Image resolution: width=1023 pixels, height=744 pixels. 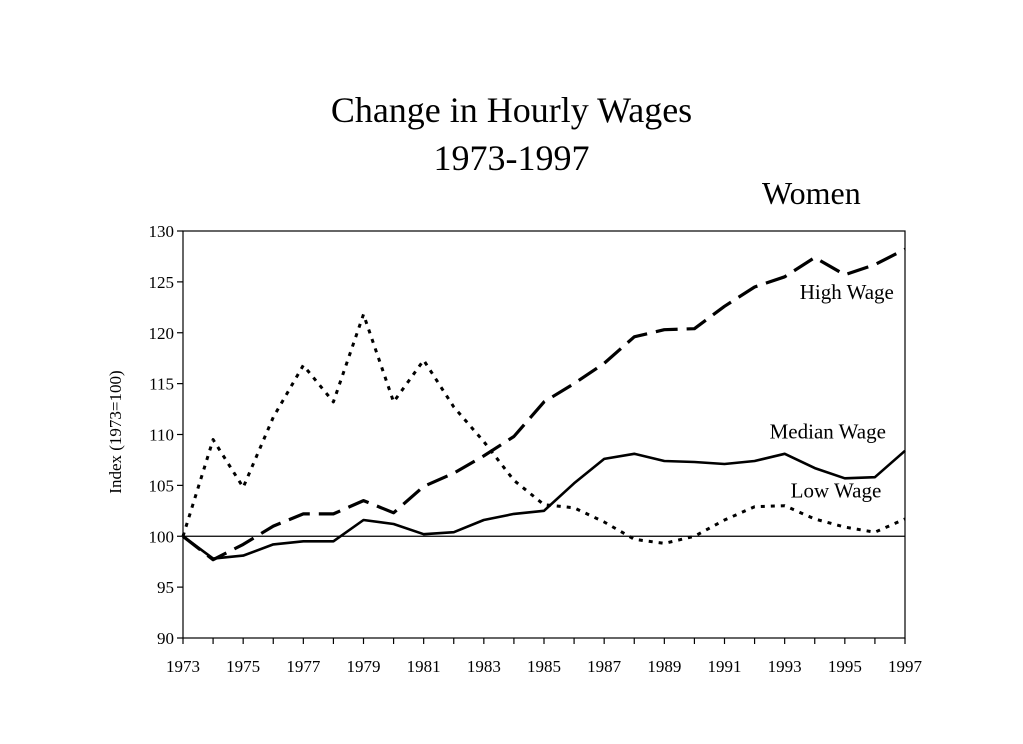 I want to click on series-labels: High Wage Median Wage Low Wage, so click(x=832, y=391).